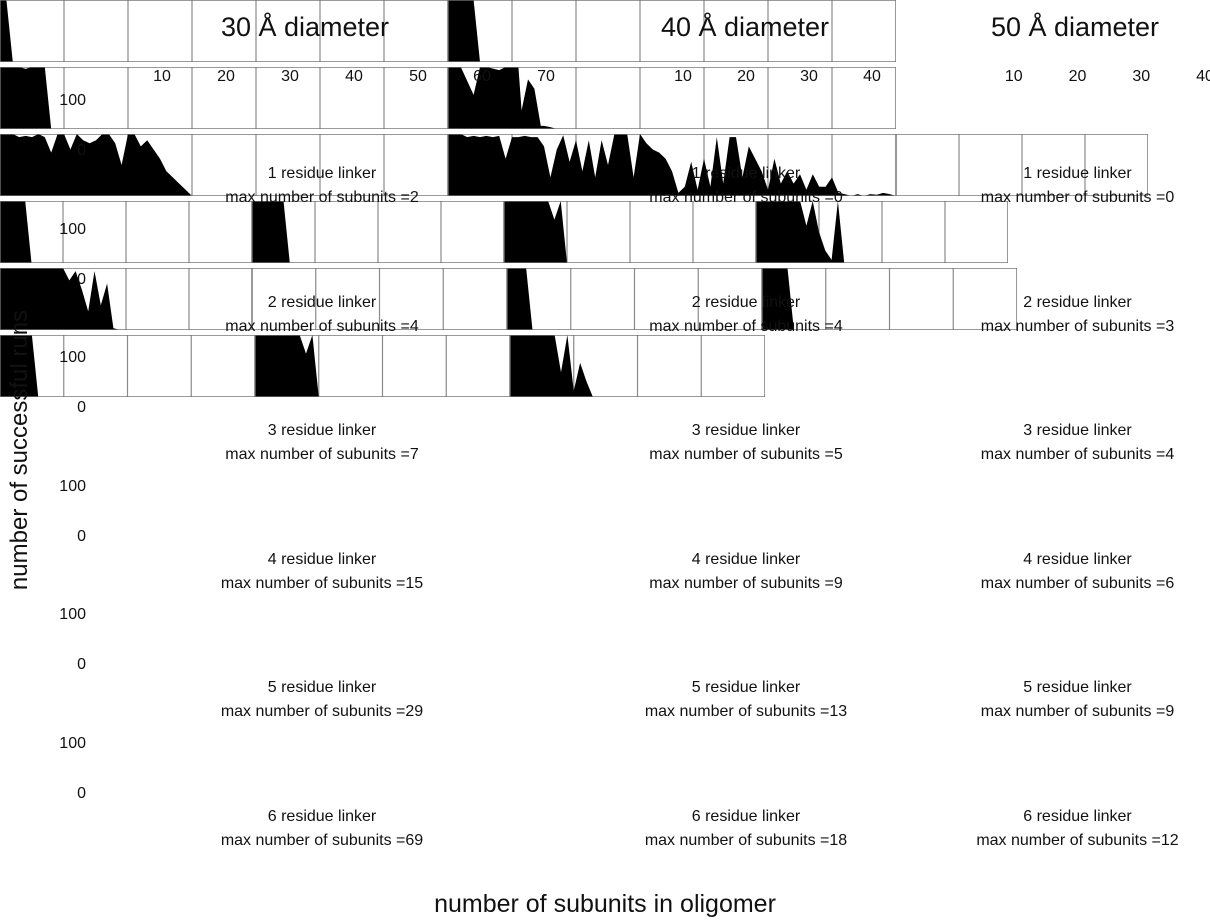 This screenshot has height=924, width=1210. I want to click on column-title: 40 Å diameter, so click(745, 27).